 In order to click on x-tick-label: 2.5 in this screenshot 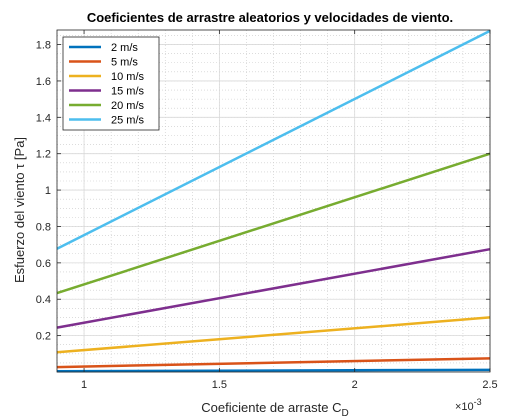, I will do `click(489, 385)`.